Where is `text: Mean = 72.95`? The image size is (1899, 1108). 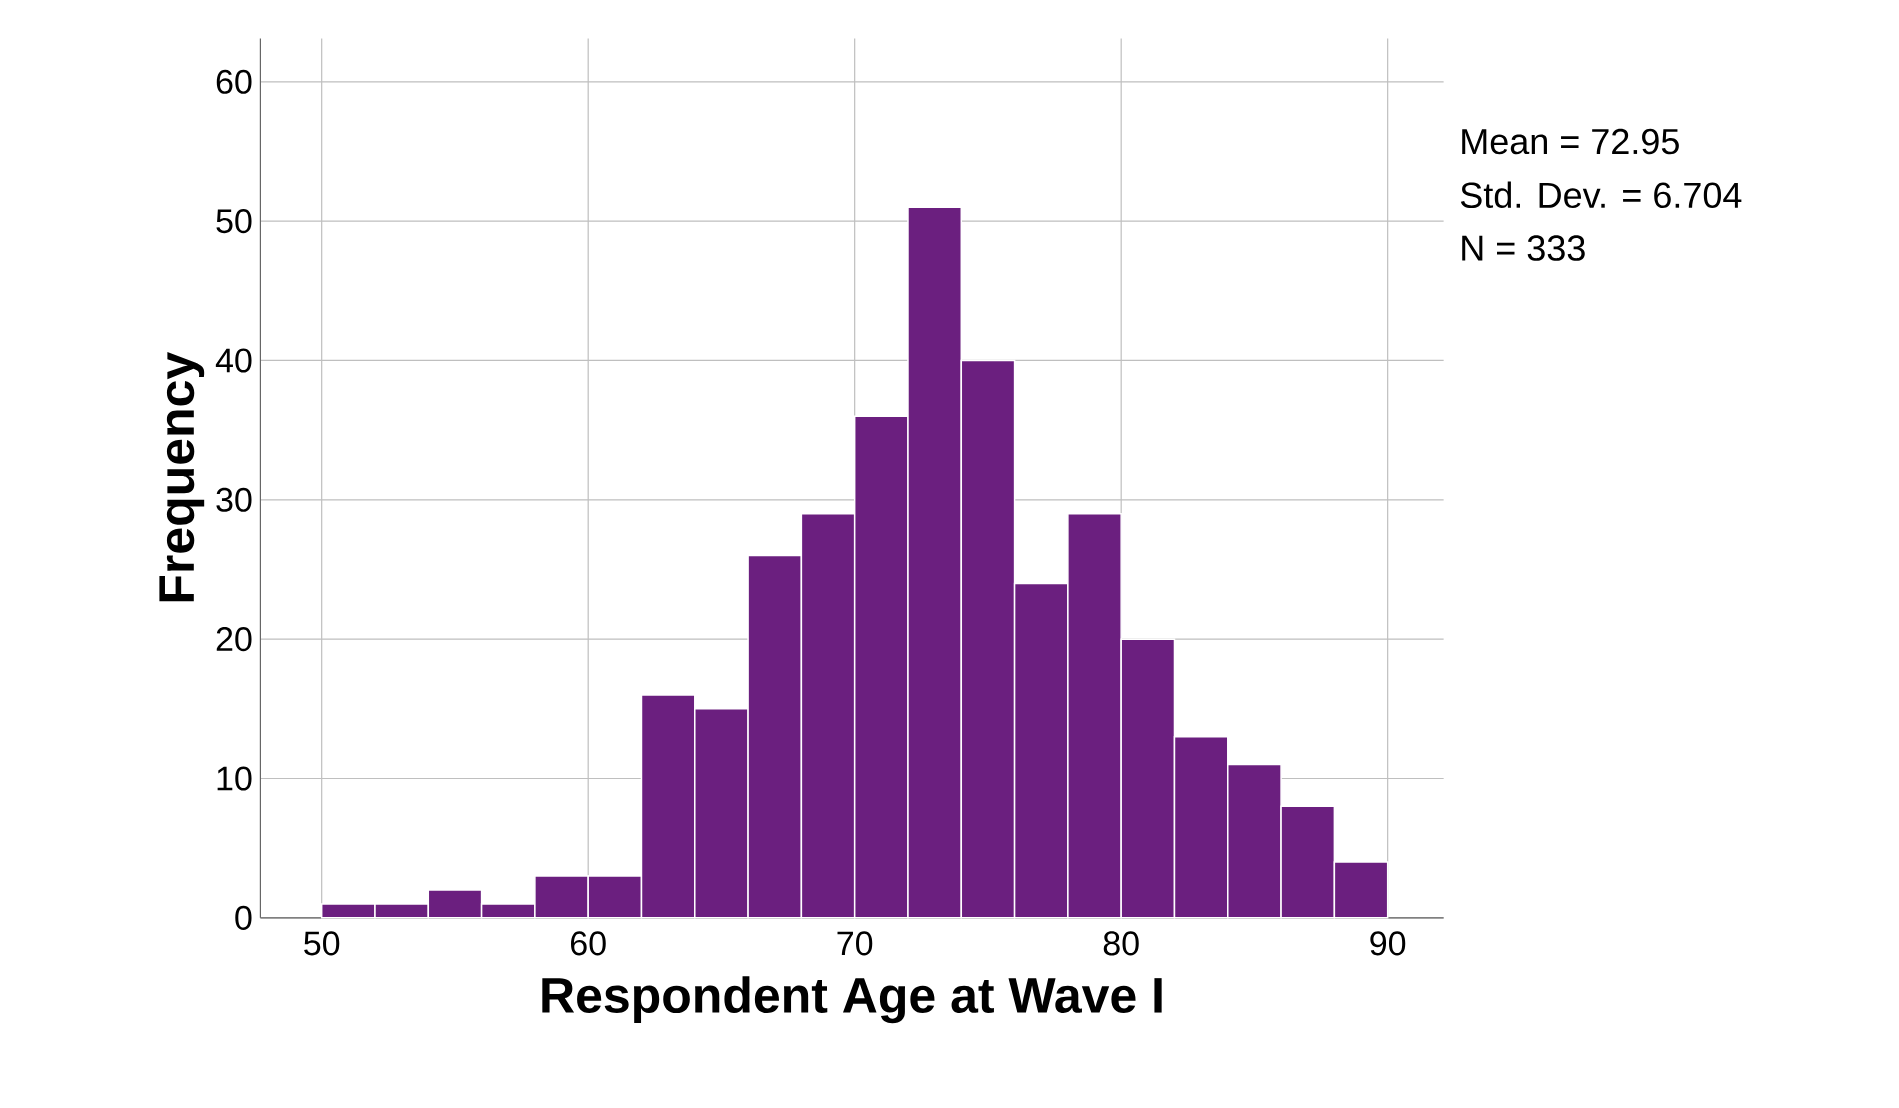
text: Mean = 72.95 is located at coordinates (1570, 141).